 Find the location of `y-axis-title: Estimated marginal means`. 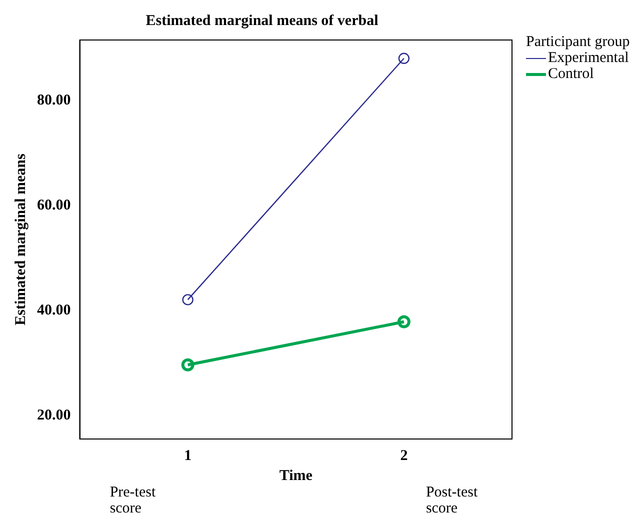

y-axis-title: Estimated marginal means is located at coordinates (20, 240).